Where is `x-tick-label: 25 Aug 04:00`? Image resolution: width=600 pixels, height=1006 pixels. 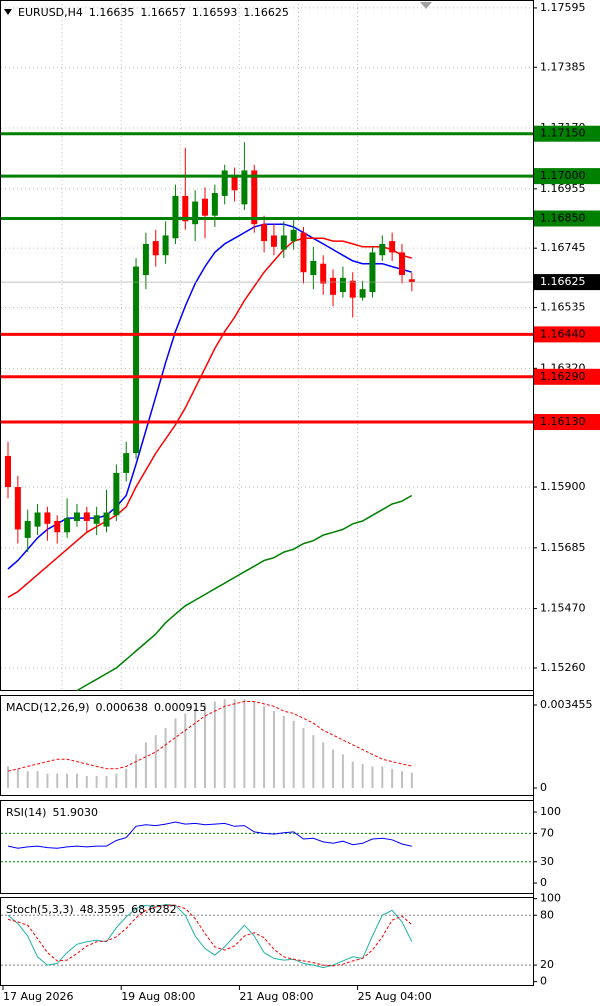 x-tick-label: 25 Aug 04:00 is located at coordinates (395, 996).